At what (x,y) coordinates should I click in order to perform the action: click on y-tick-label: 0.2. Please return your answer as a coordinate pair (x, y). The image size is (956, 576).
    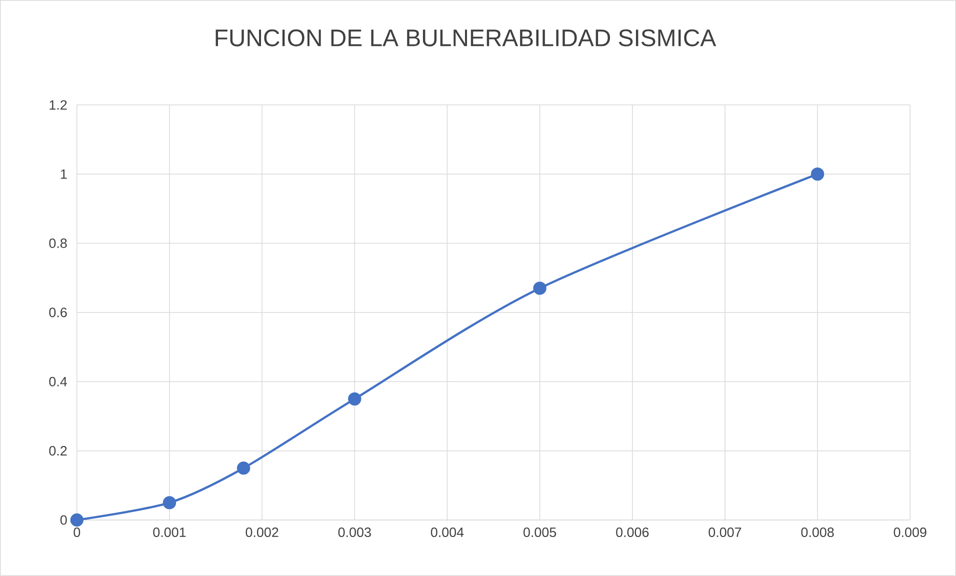
    Looking at the image, I should click on (58, 451).